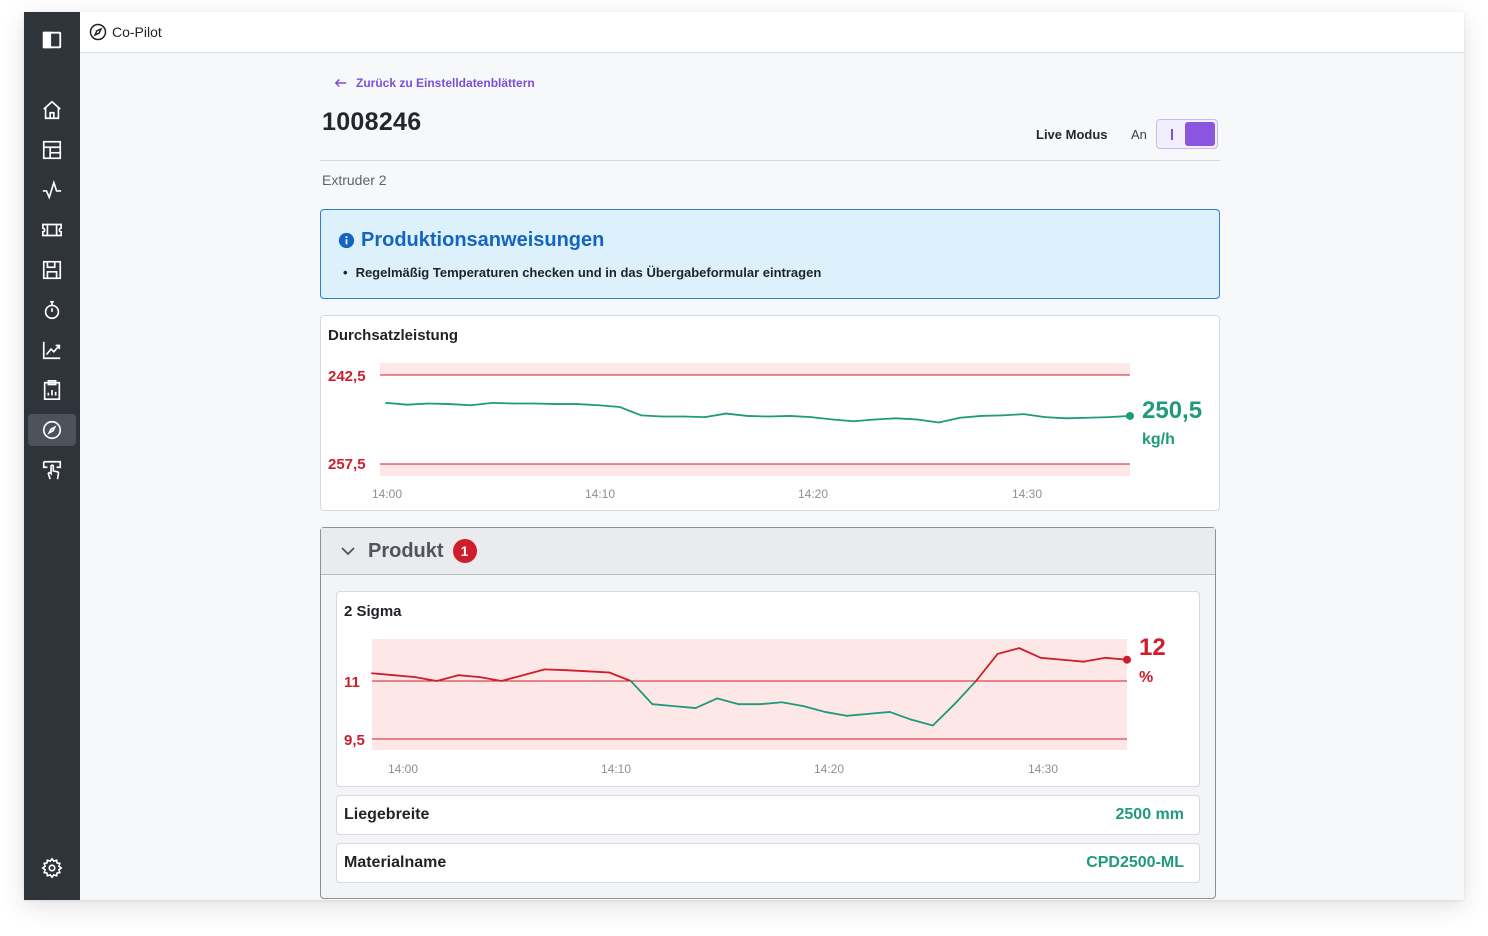 Image resolution: width=1488 pixels, height=936 pixels. Describe the element at coordinates (347, 376) in the screenshot. I see `y-tick-label: 242,5` at that location.